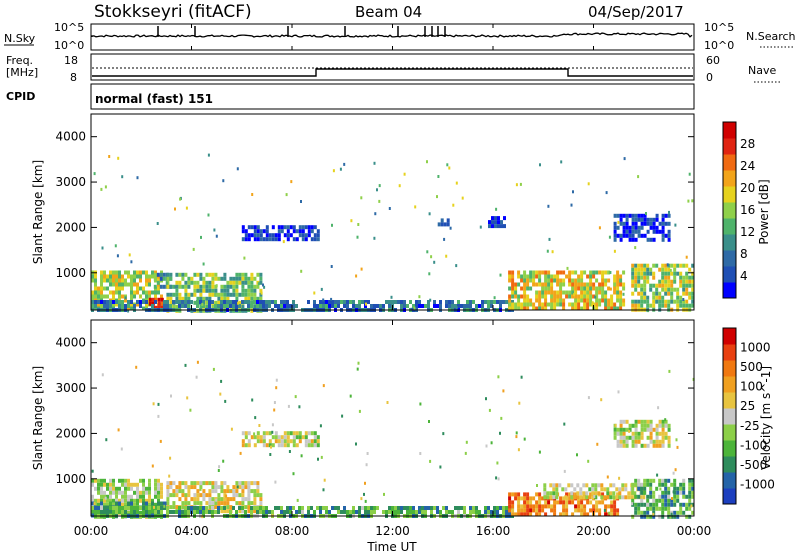 The height and width of the screenshot is (554, 800). What do you see at coordinates (713, 60) in the screenshot?
I see `nave-tick-high: 60` at bounding box center [713, 60].